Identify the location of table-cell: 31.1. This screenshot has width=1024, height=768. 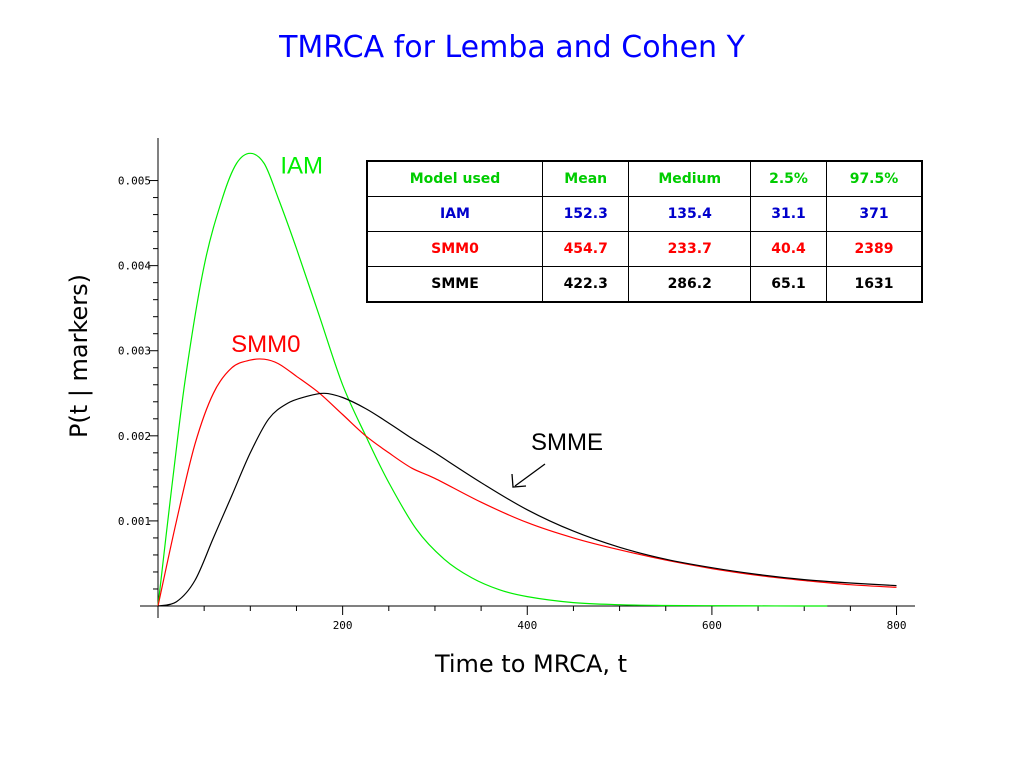
(788, 214).